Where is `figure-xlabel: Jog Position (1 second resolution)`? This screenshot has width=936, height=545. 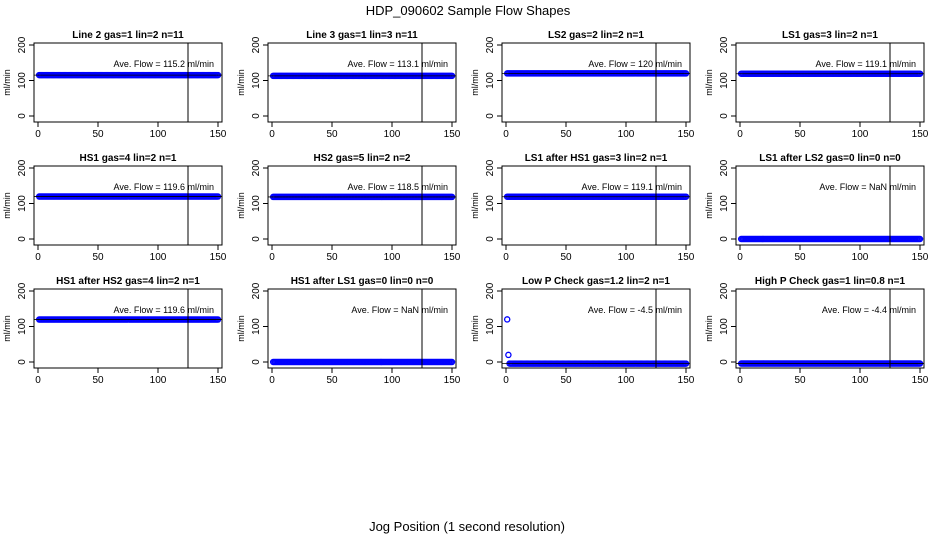 figure-xlabel: Jog Position (1 second resolution) is located at coordinates (467, 526).